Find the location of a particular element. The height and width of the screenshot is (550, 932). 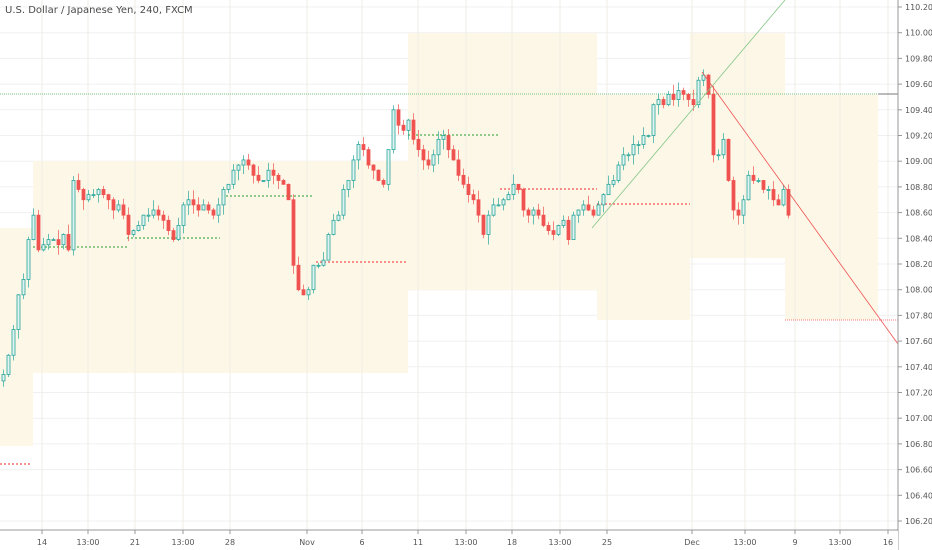

time-axis-bg is located at coordinates (449, 540).